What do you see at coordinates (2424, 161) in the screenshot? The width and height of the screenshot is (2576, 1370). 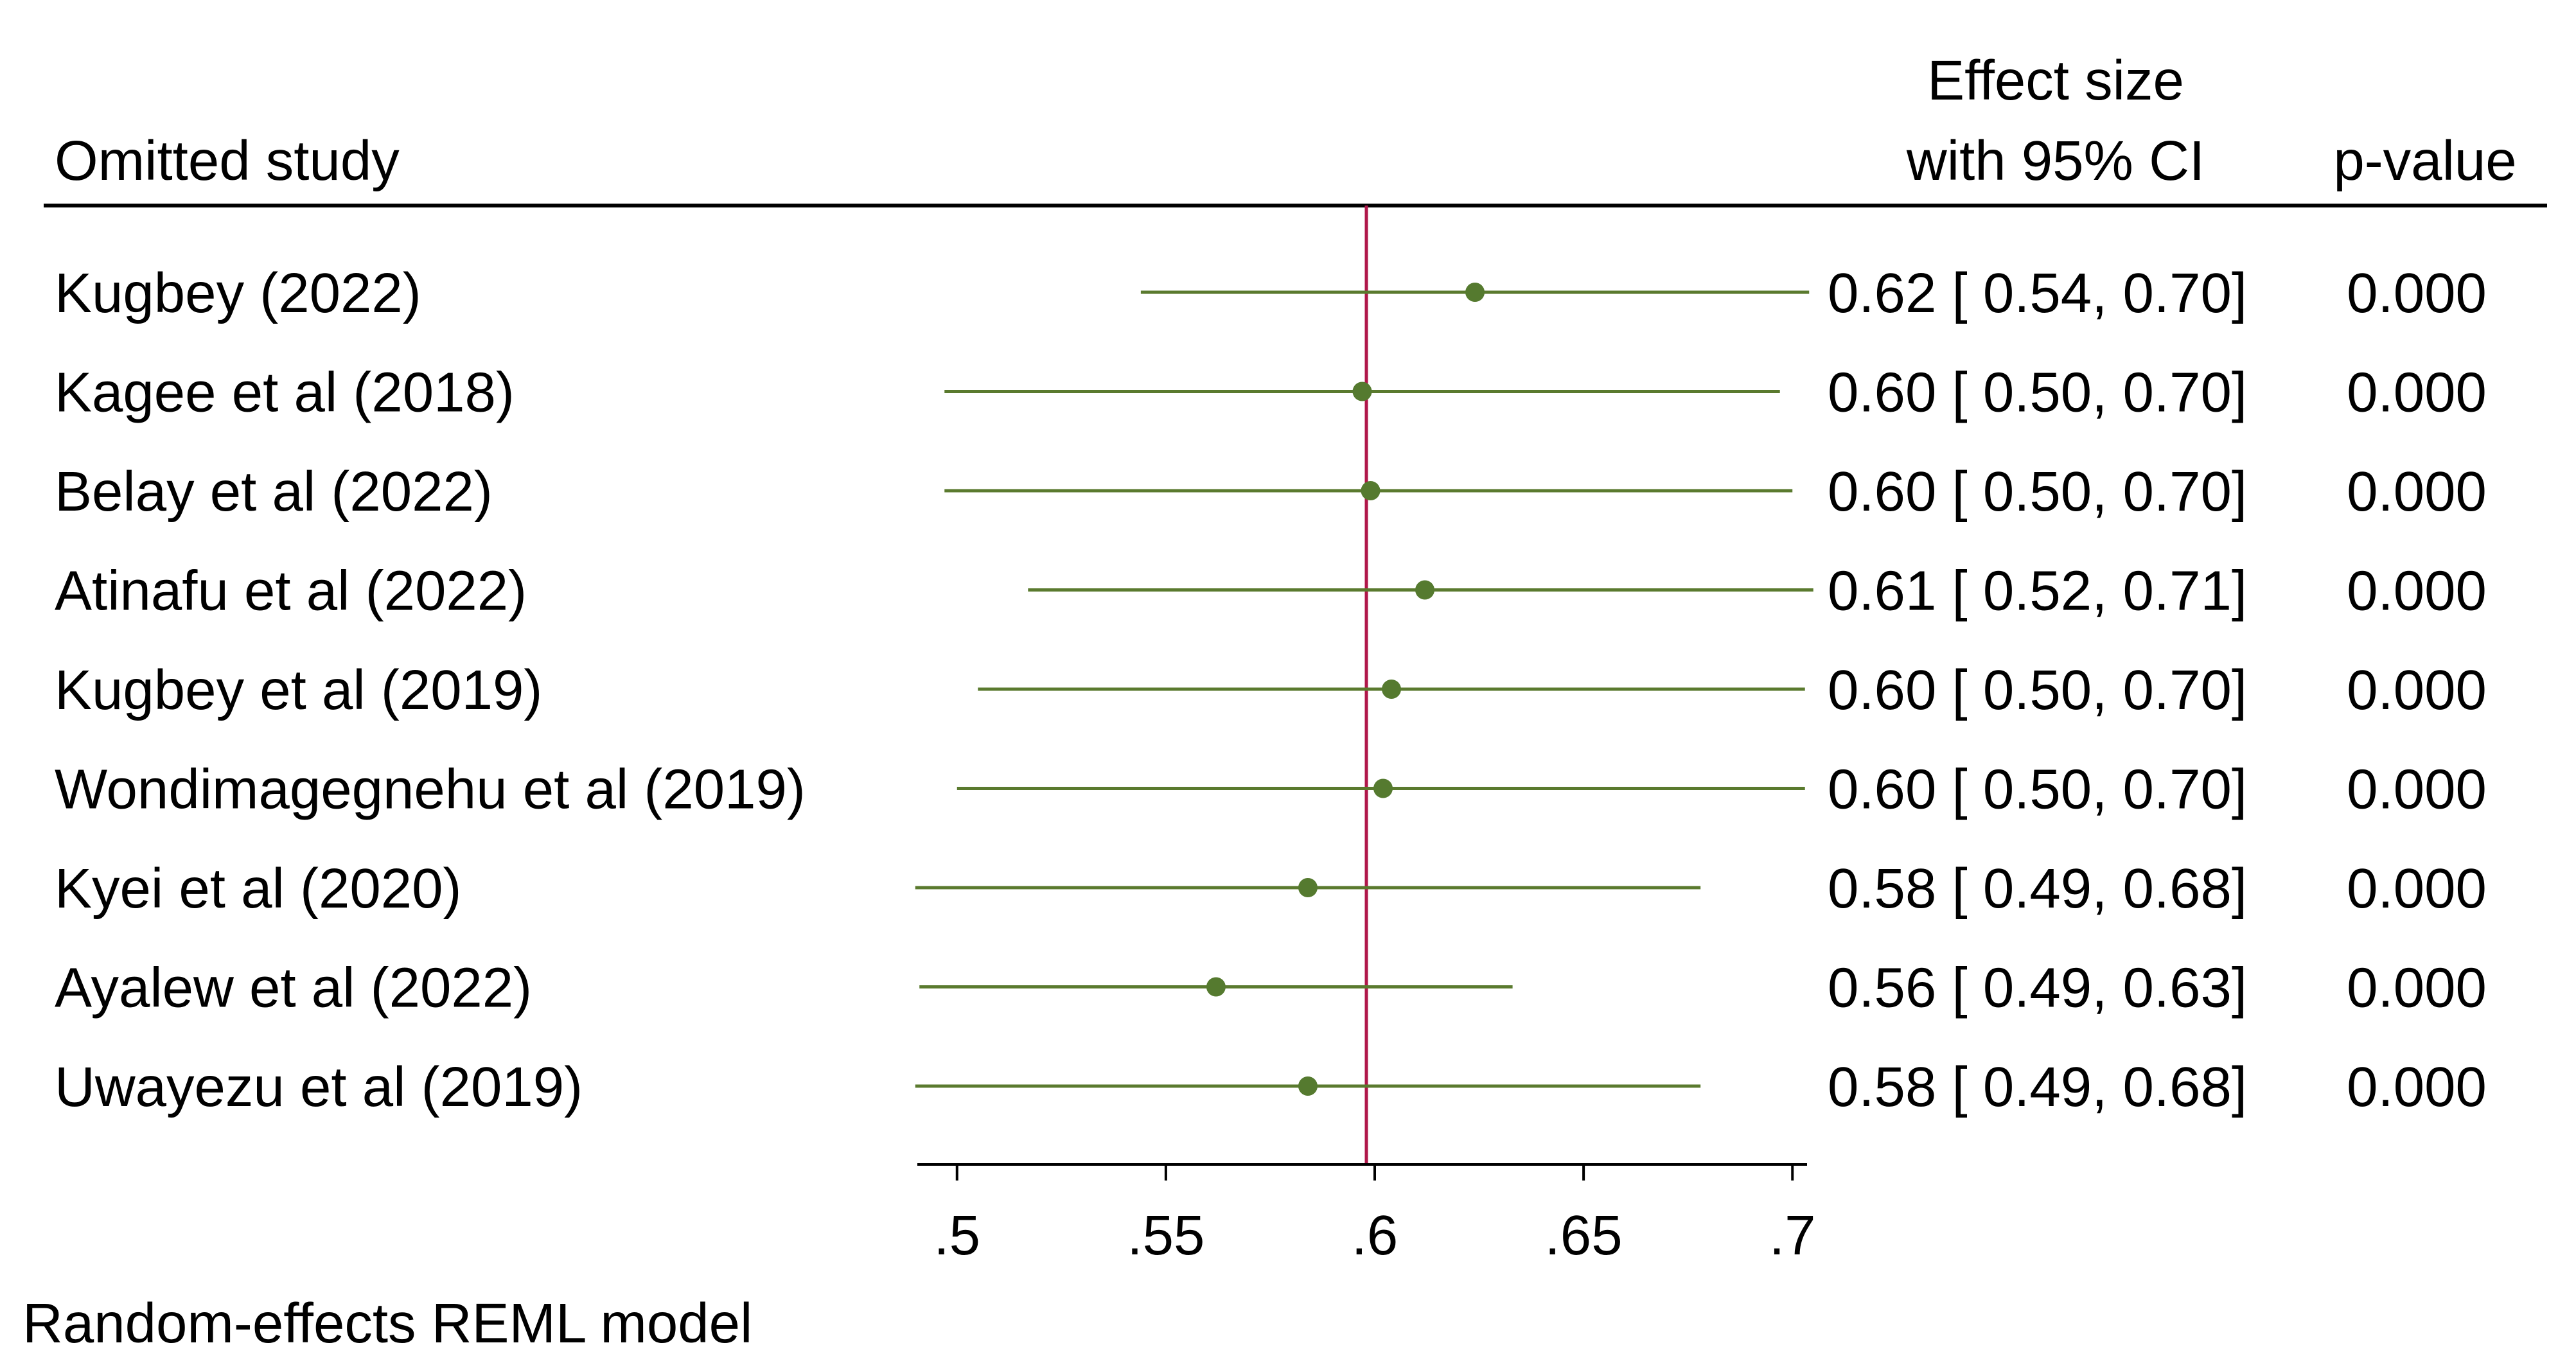 I see `pvalue-column-header: p-value` at bounding box center [2424, 161].